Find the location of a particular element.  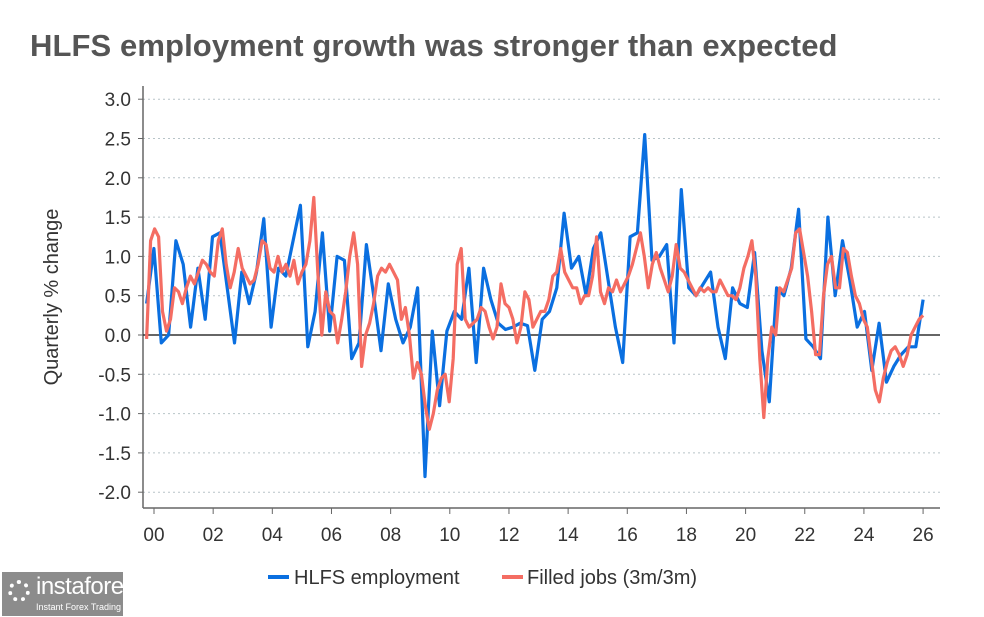

x-tick-label: 14 is located at coordinates (569, 535).